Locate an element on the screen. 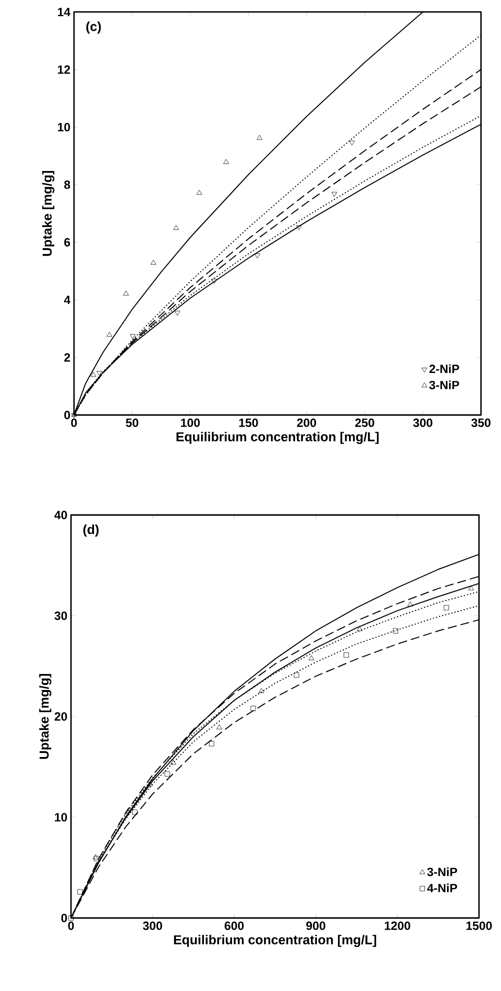 Image resolution: width=501 pixels, height=991 pixels. y-tick-label: 8 is located at coordinates (67, 184).